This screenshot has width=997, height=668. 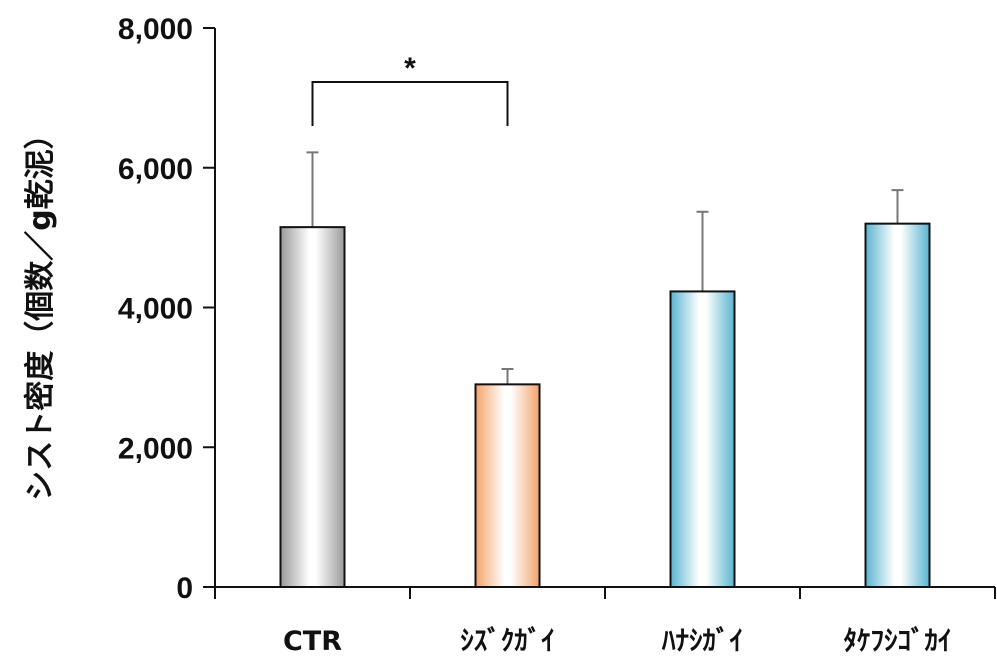 I want to click on x-category-label: ﾀｹﾌｼｺﾞｶｲ, so click(x=898, y=641).